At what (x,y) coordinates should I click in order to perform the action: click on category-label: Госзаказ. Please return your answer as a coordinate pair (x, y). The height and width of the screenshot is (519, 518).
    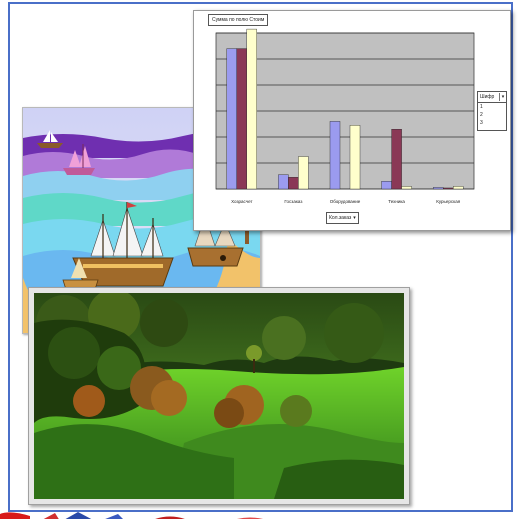
    Looking at the image, I should click on (293, 201).